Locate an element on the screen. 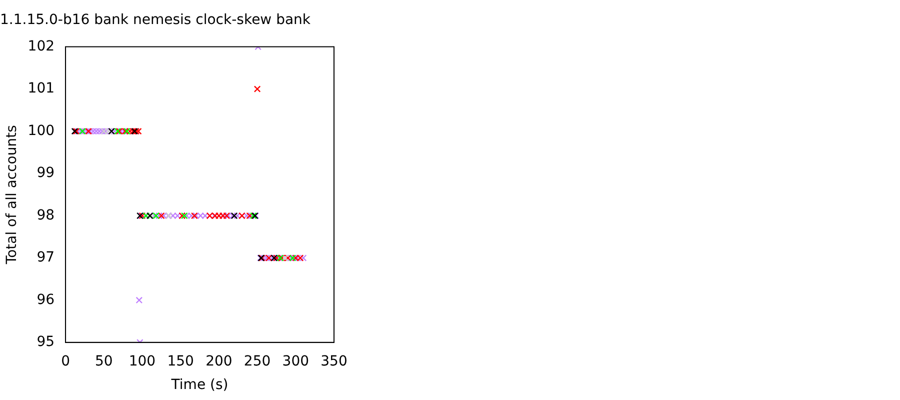  y-tick-label: 100 is located at coordinates (41, 130).